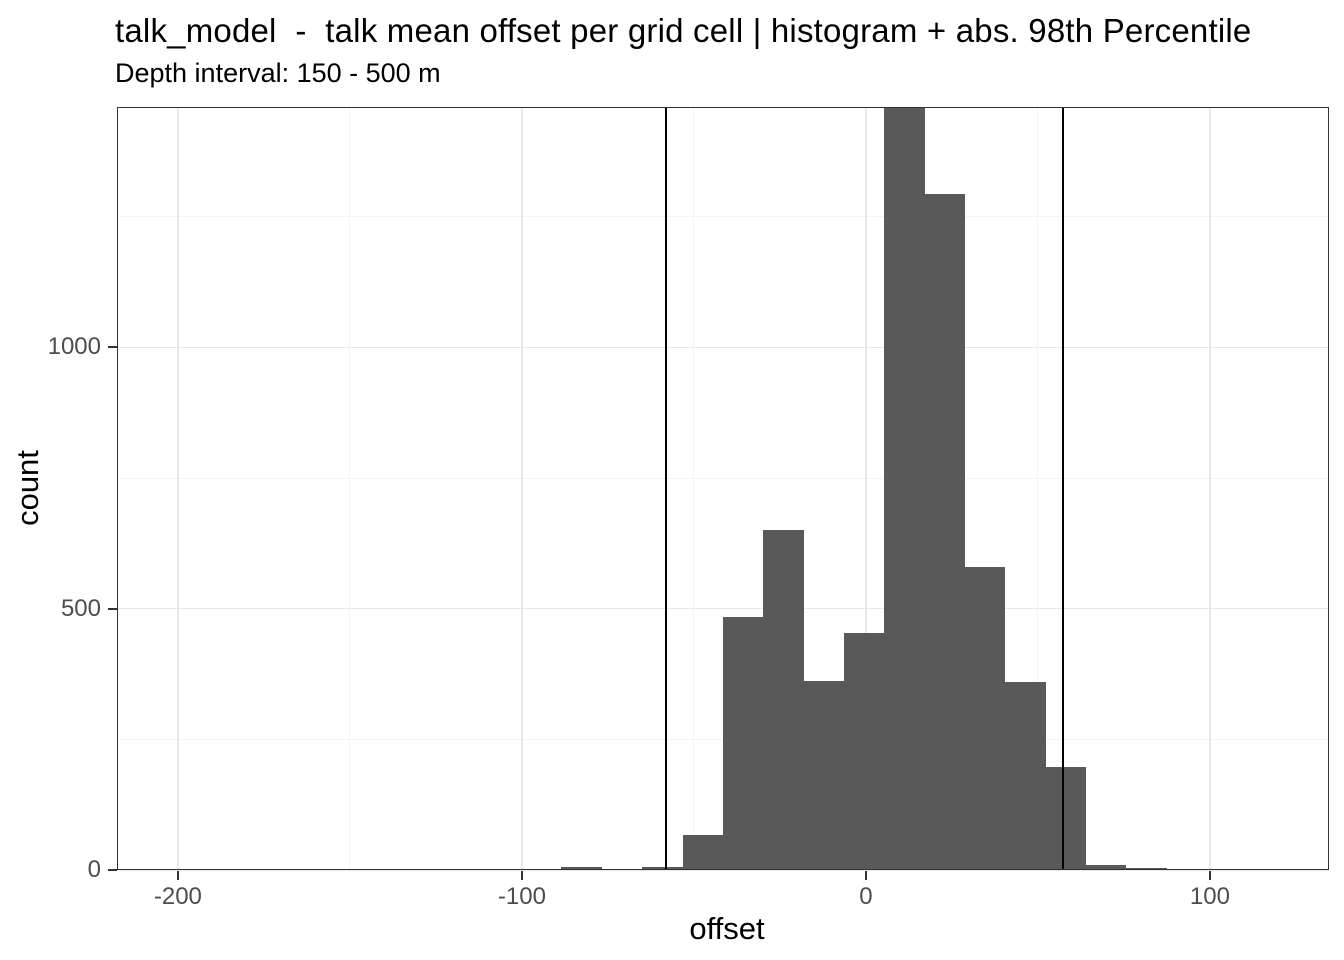 The image size is (1344, 960). I want to click on y-tick-label: 0, so click(94, 869).